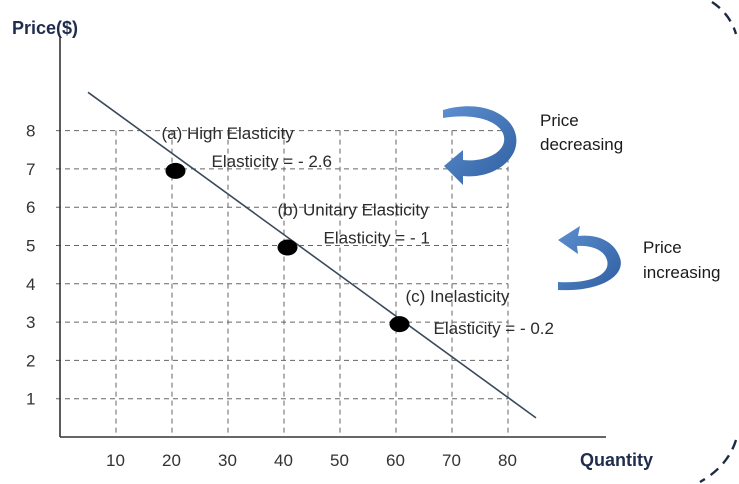  Describe the element at coordinates (559, 120) in the screenshot. I see `price-decreasing-line-1: Price` at that location.